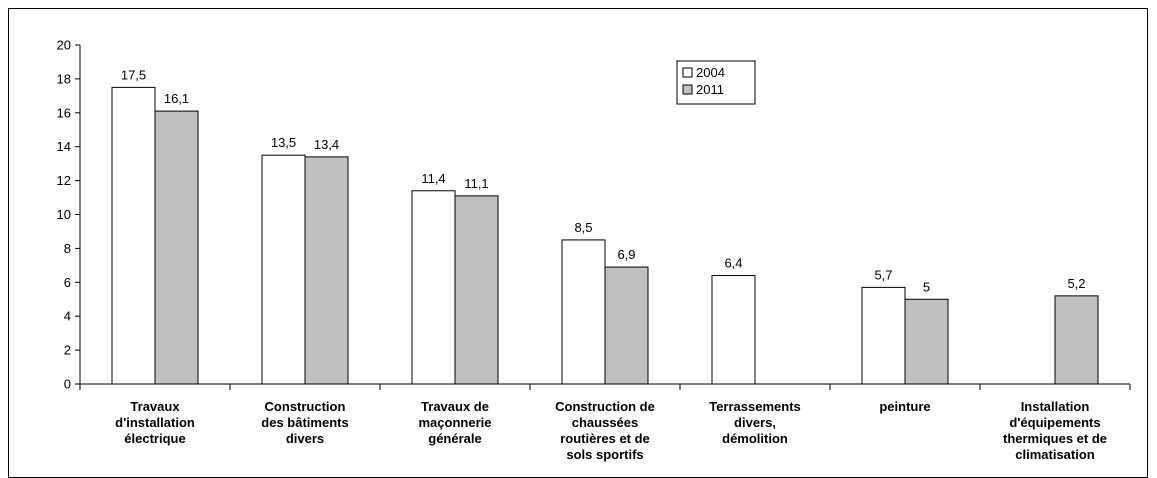 Image resolution: width=1157 pixels, height=478 pixels. What do you see at coordinates (710, 89) in the screenshot?
I see `legend-label-2011: 2011` at bounding box center [710, 89].